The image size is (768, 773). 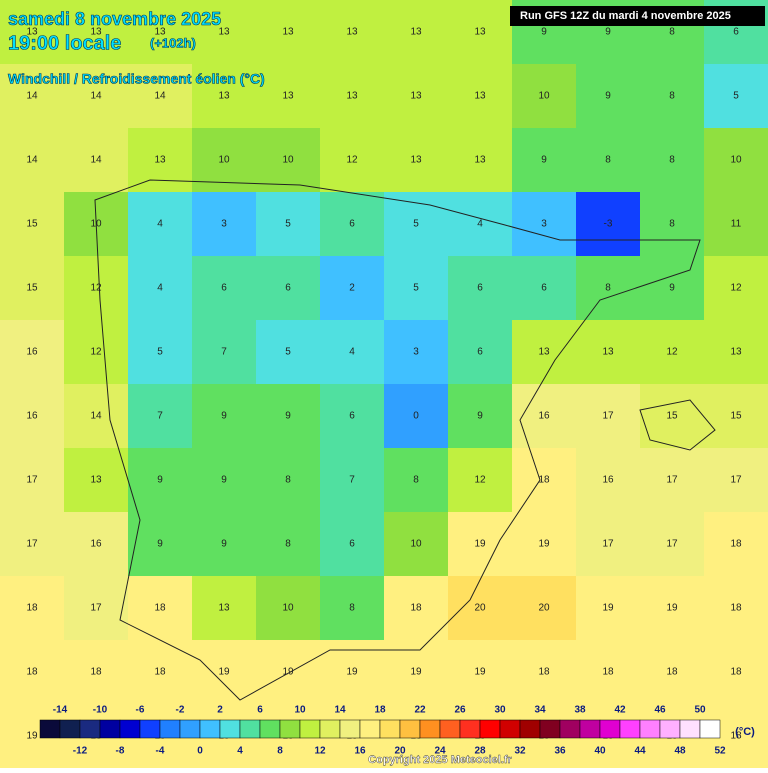 What do you see at coordinates (60, 710) in the screenshot?
I see `legend-label: -14` at bounding box center [60, 710].